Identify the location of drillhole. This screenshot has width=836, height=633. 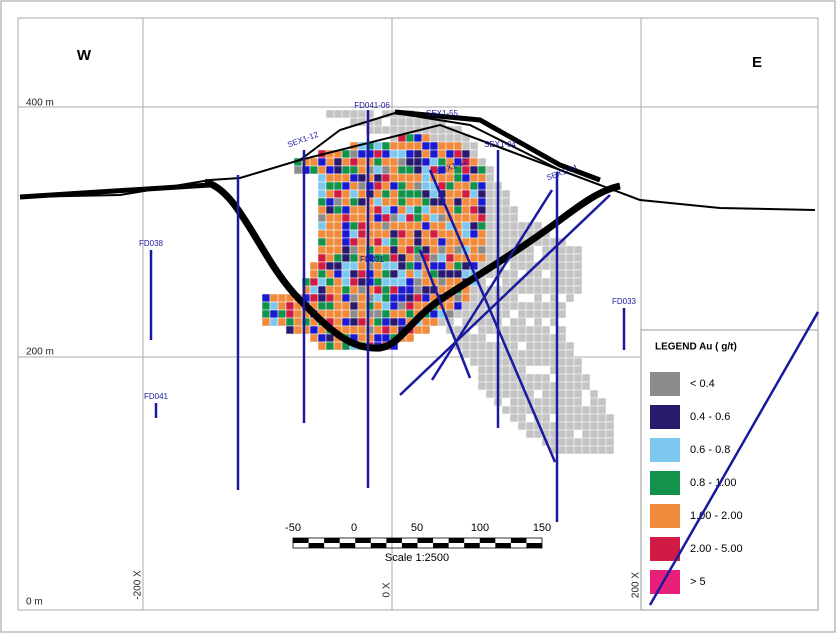
(445, 314).